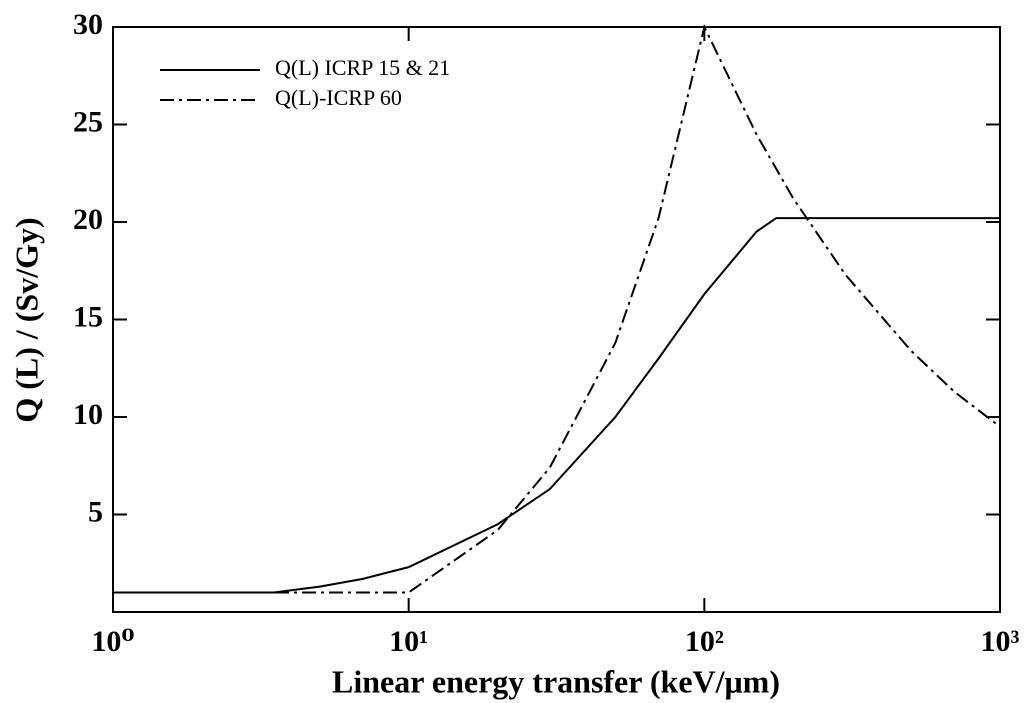 Image resolution: width=1029 pixels, height=703 pixels. What do you see at coordinates (704, 641) in the screenshot?
I see `x-tick-label: 10²` at bounding box center [704, 641].